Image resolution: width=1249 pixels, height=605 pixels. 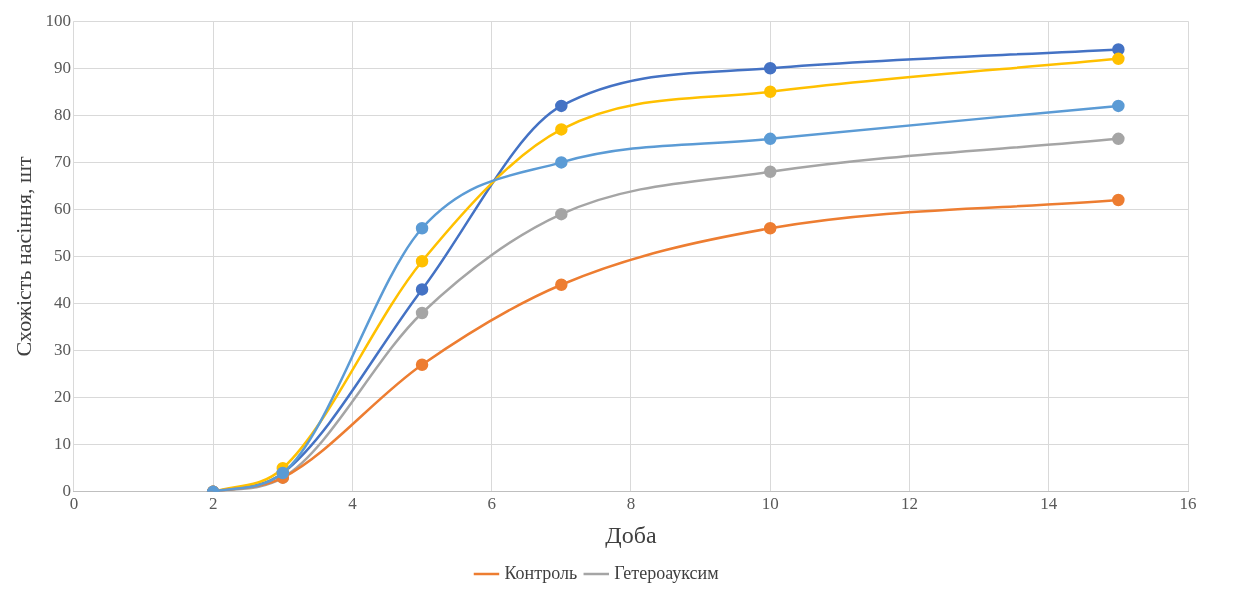 I want to click on x-tick-label: 10, so click(x=770, y=504).